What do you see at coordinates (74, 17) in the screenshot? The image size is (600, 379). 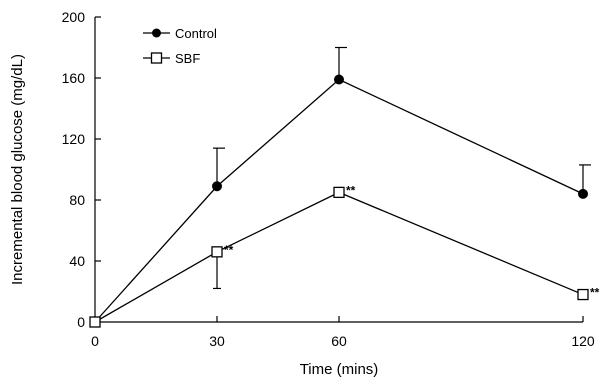 I see `y-tick-label: 200` at bounding box center [74, 17].